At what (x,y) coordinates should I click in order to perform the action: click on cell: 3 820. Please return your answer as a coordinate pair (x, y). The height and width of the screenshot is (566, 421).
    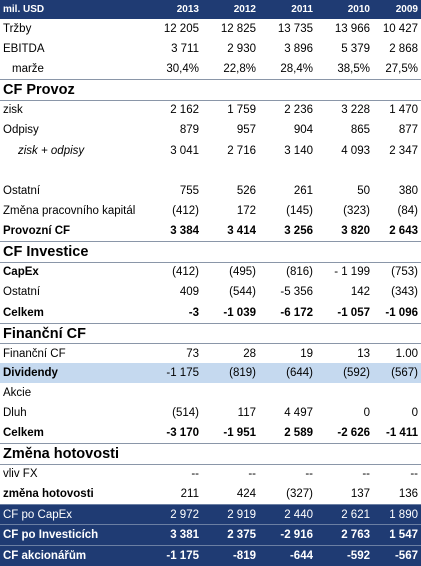
    Looking at the image, I should click on (355, 231).